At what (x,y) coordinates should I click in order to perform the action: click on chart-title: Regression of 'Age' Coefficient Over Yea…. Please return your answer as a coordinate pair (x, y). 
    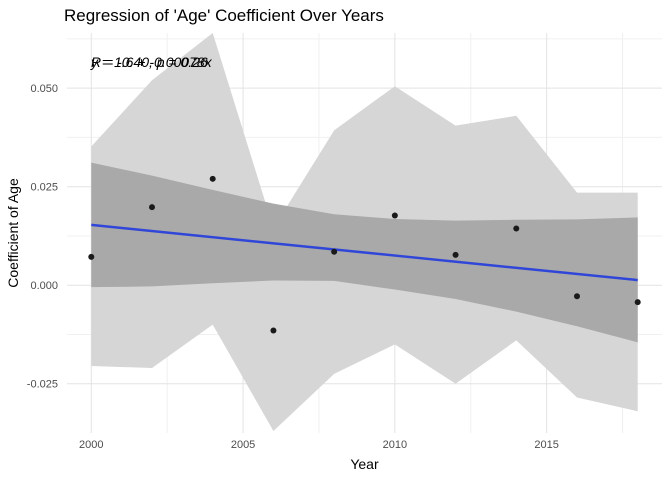
    Looking at the image, I should click on (224, 15).